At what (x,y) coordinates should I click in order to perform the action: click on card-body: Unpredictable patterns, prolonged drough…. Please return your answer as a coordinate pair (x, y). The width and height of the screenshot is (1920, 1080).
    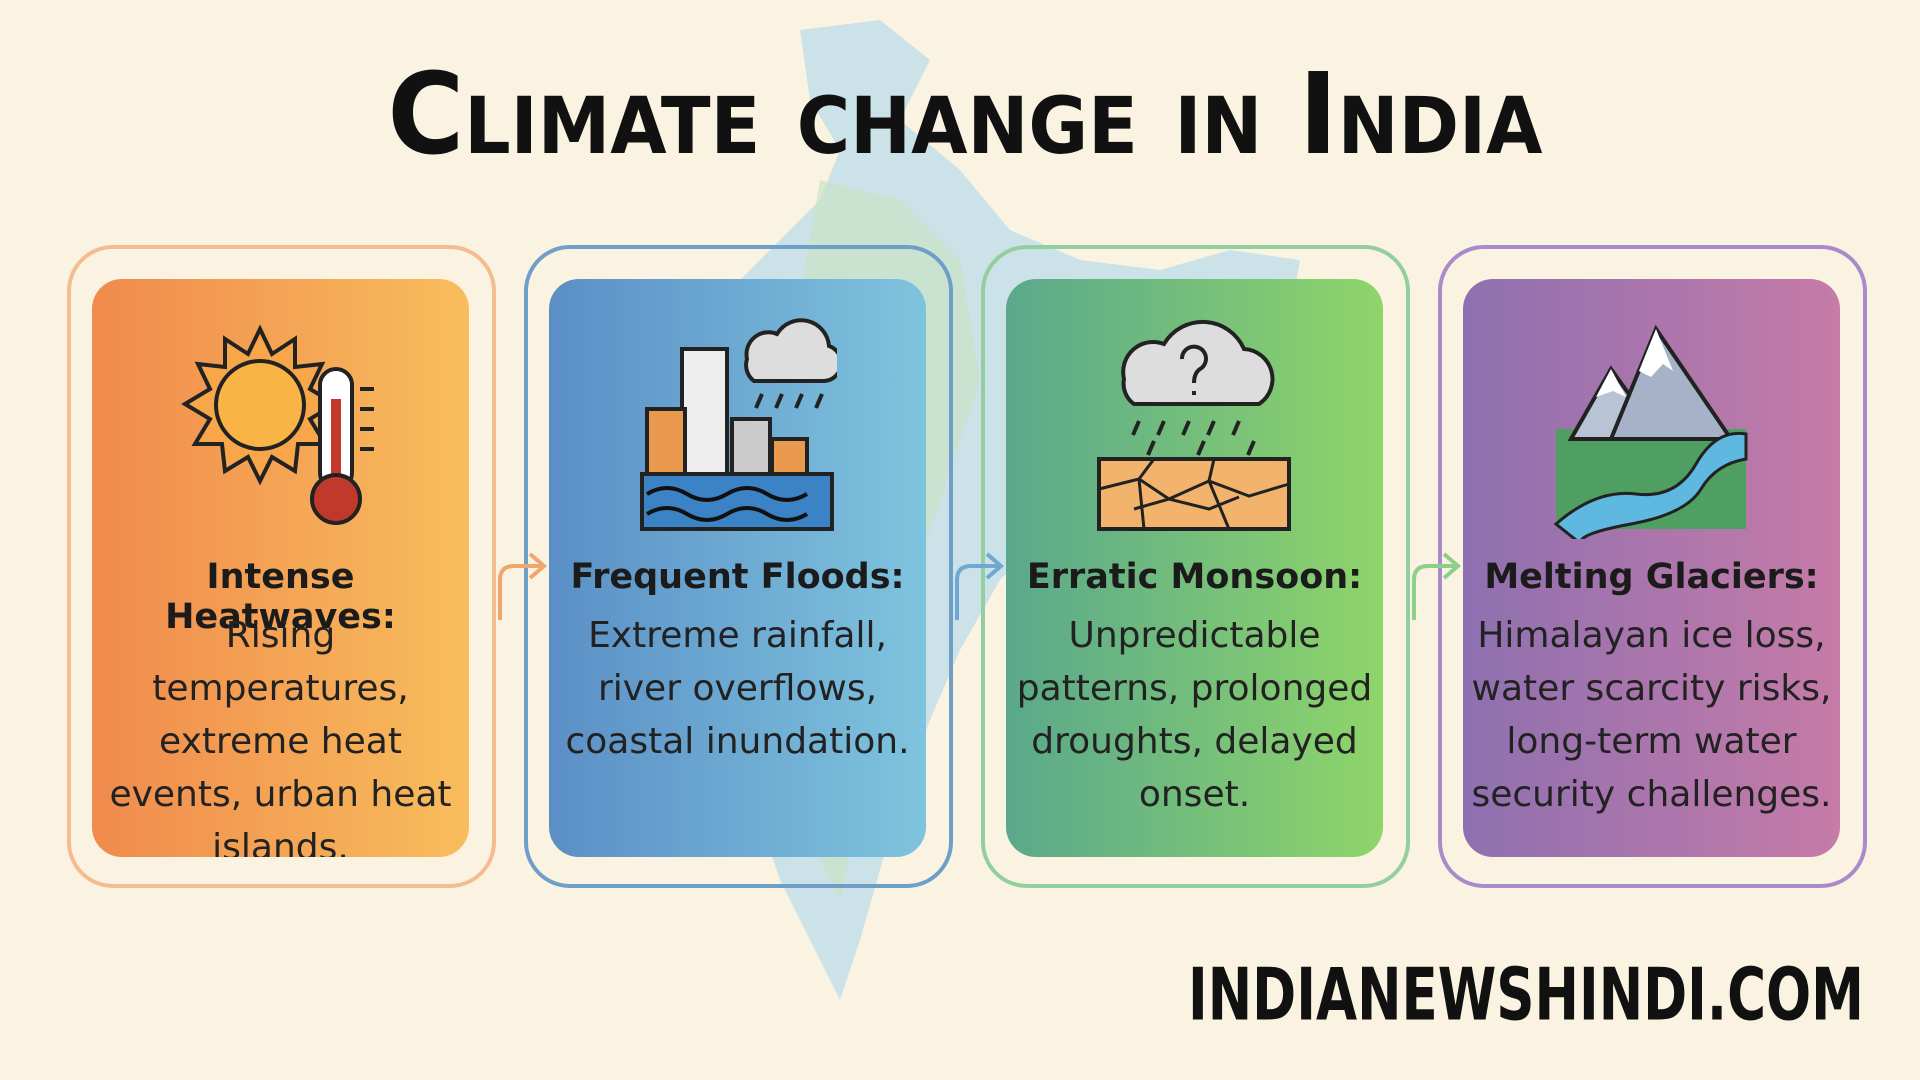
    Looking at the image, I should click on (1194, 715).